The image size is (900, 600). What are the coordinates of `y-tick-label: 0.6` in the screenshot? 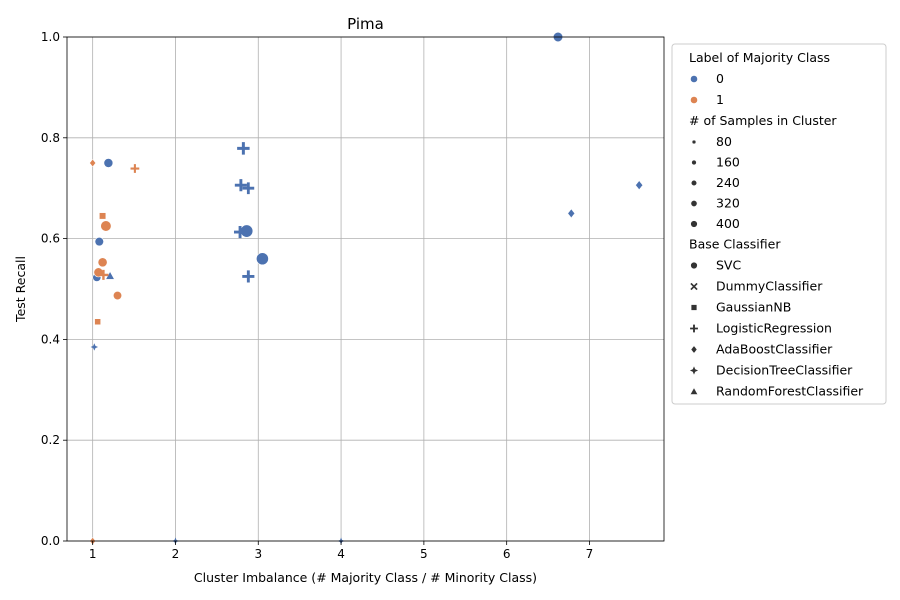 It's located at (50, 239).